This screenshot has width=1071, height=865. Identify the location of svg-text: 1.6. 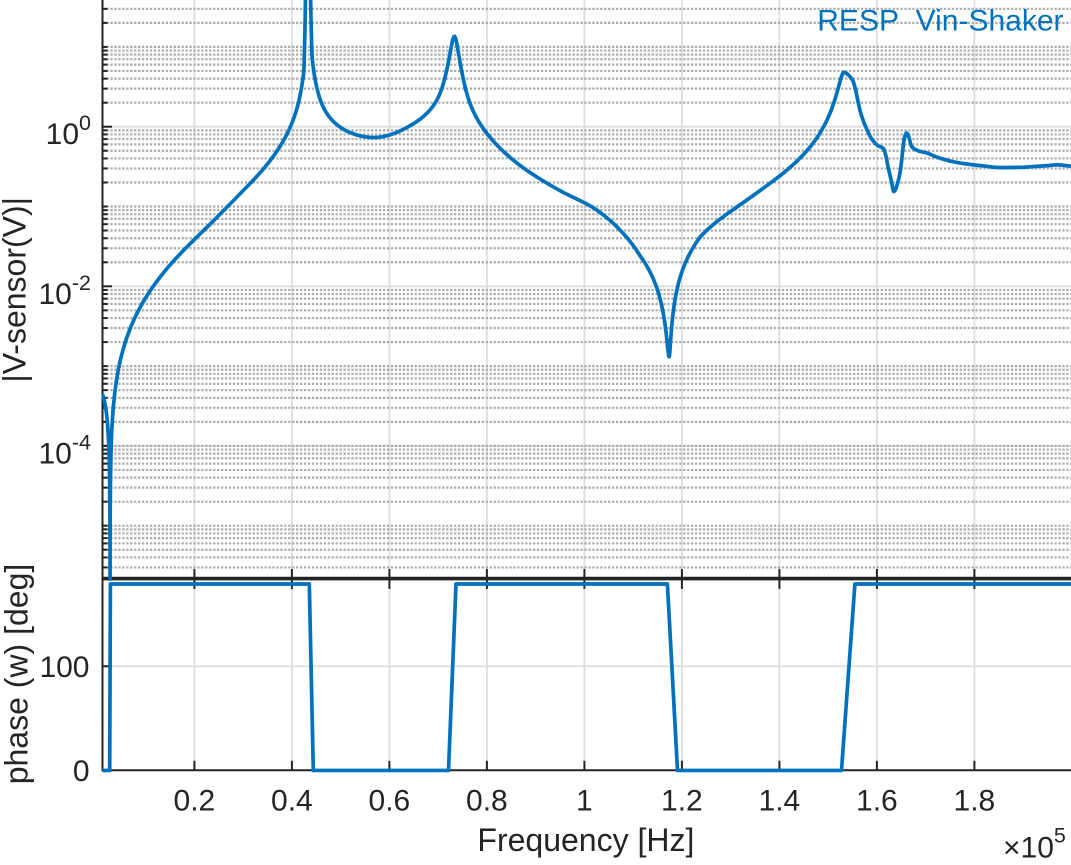
(877, 801).